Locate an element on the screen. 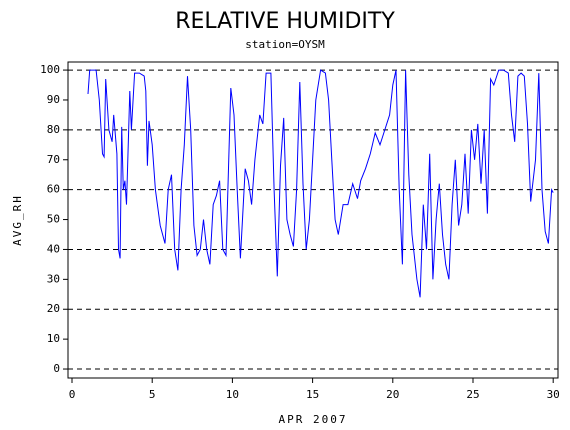 The height and width of the screenshot is (430, 570). x-tick-label: 10 is located at coordinates (232, 394).